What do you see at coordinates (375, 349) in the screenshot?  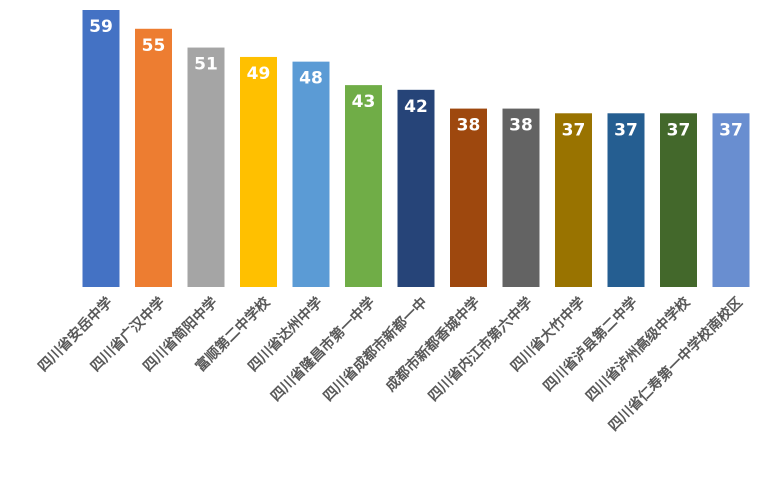 I see `category-label: 四川省成都市新都一中` at bounding box center [375, 349].